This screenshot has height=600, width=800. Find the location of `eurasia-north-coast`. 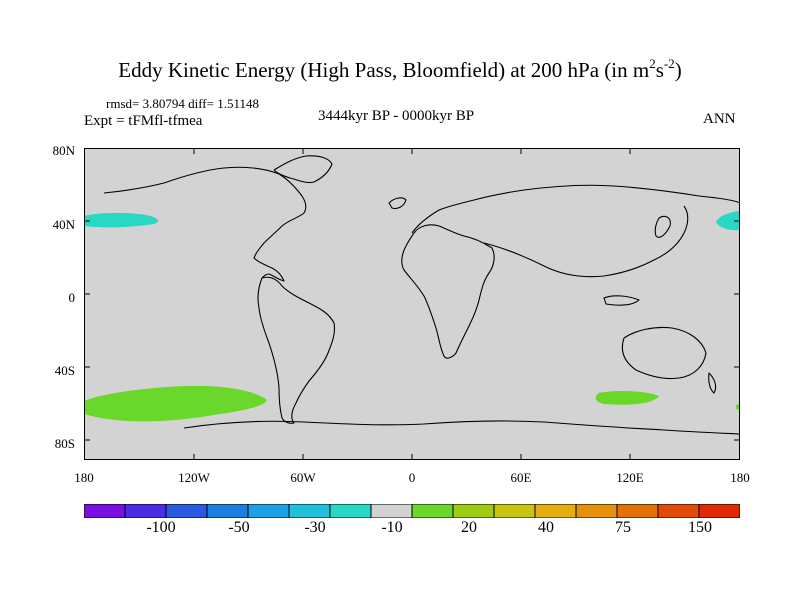

eurasia-north-coast is located at coordinates (575, 209).